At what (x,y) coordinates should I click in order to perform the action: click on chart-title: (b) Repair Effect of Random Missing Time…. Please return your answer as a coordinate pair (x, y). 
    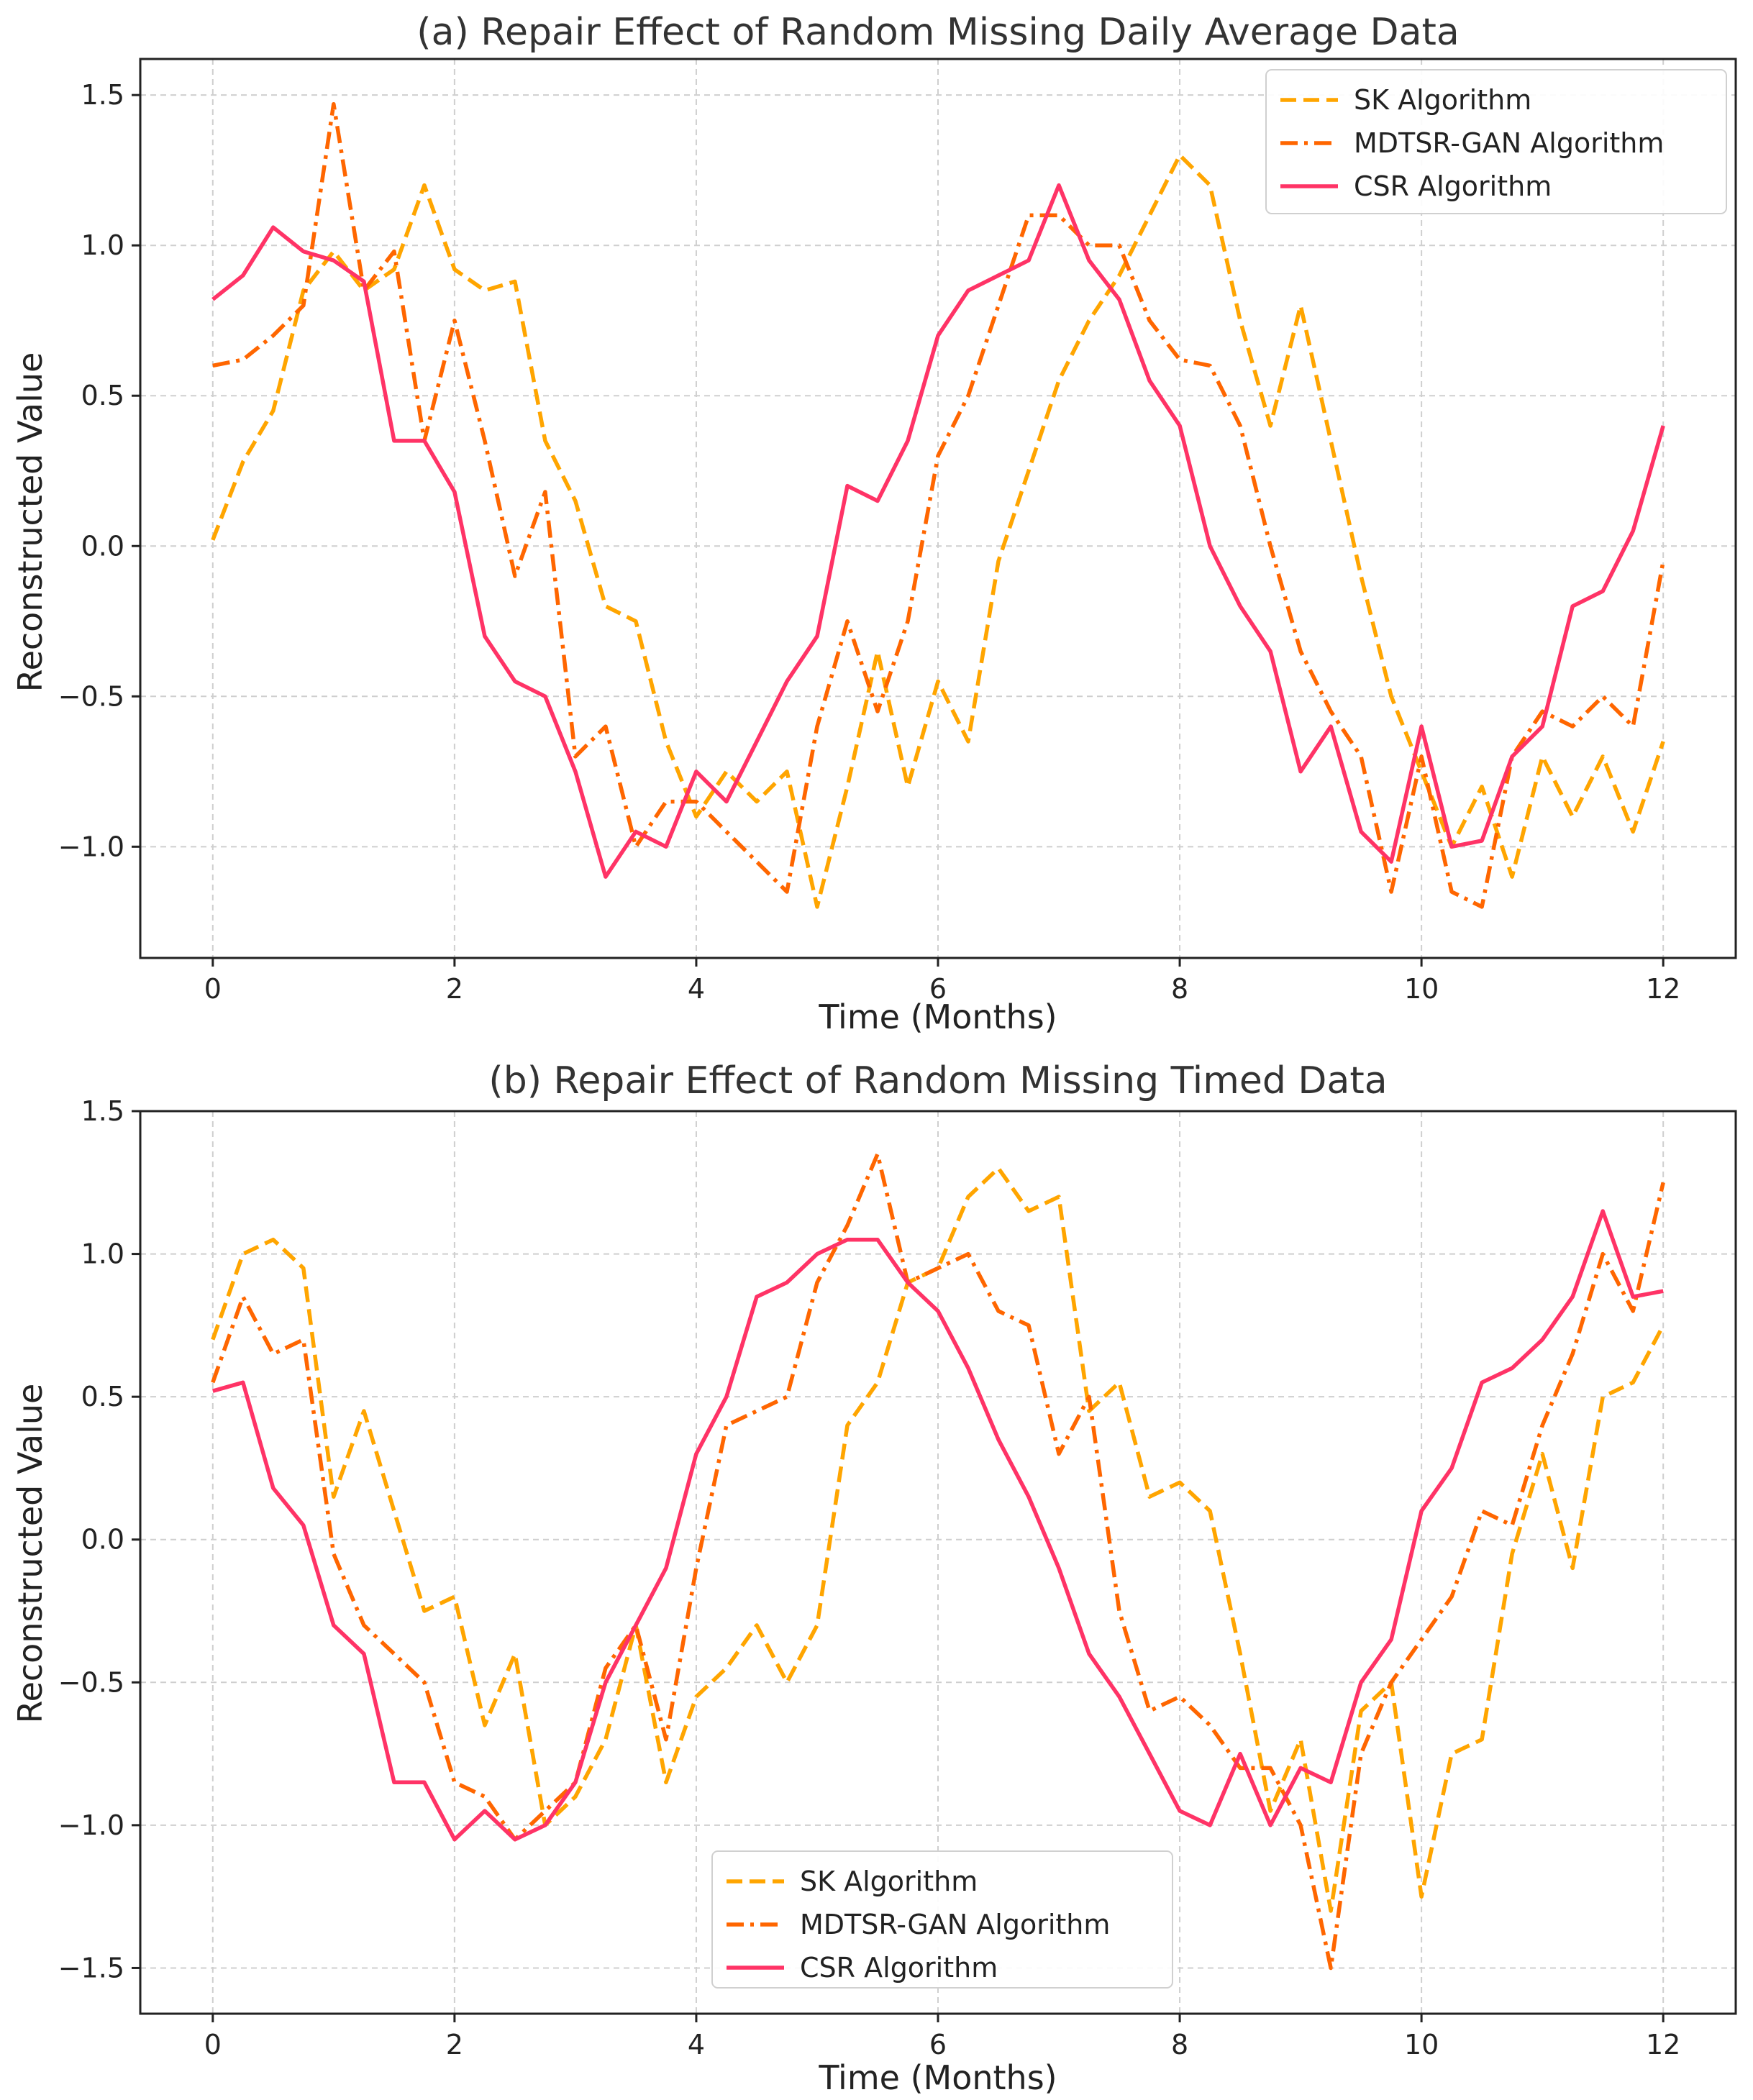
    Looking at the image, I should click on (938, 1080).